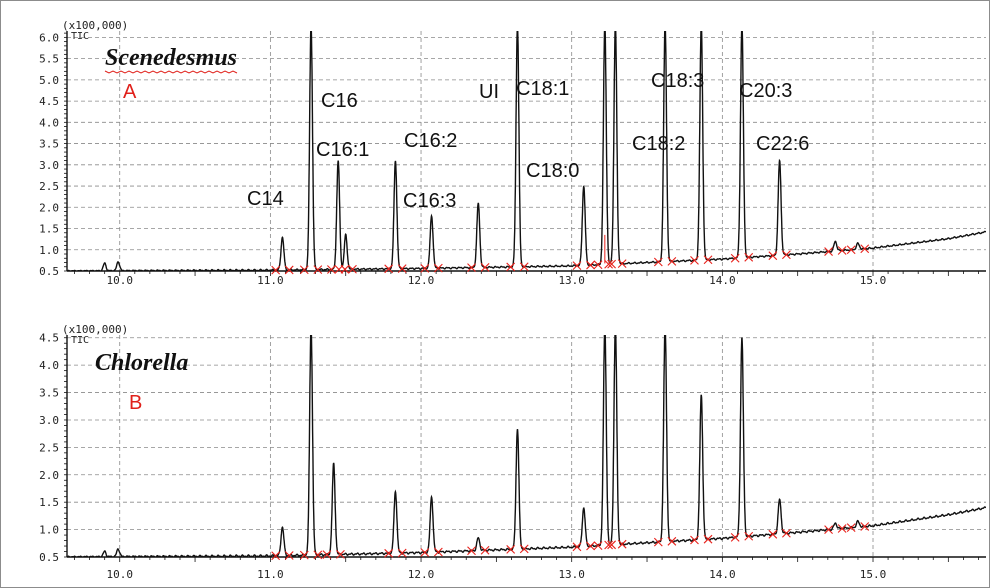 The width and height of the screenshot is (990, 588). What do you see at coordinates (552, 171) in the screenshot?
I see `peak-label: C18:0` at bounding box center [552, 171].